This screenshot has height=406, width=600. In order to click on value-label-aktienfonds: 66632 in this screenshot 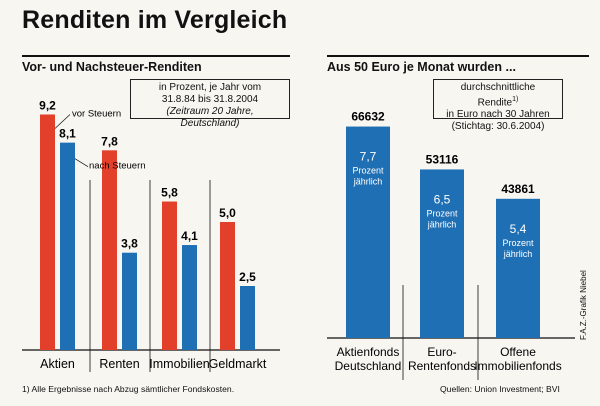, I will do `click(368, 117)`.